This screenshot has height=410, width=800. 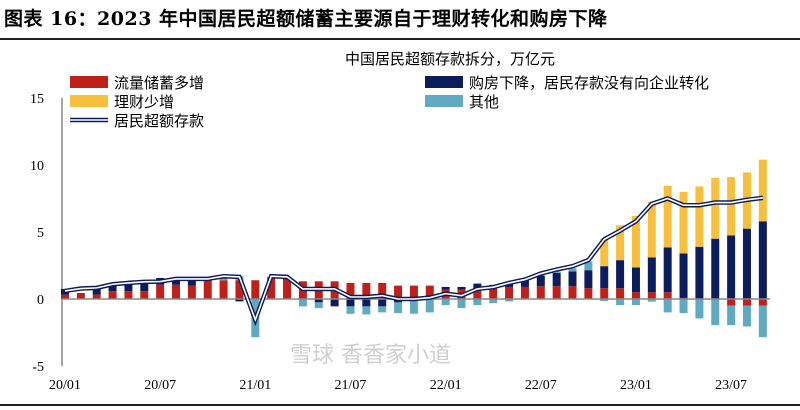 What do you see at coordinates (636, 385) in the screenshot?
I see `x-tick-label: 23/01` at bounding box center [636, 385].